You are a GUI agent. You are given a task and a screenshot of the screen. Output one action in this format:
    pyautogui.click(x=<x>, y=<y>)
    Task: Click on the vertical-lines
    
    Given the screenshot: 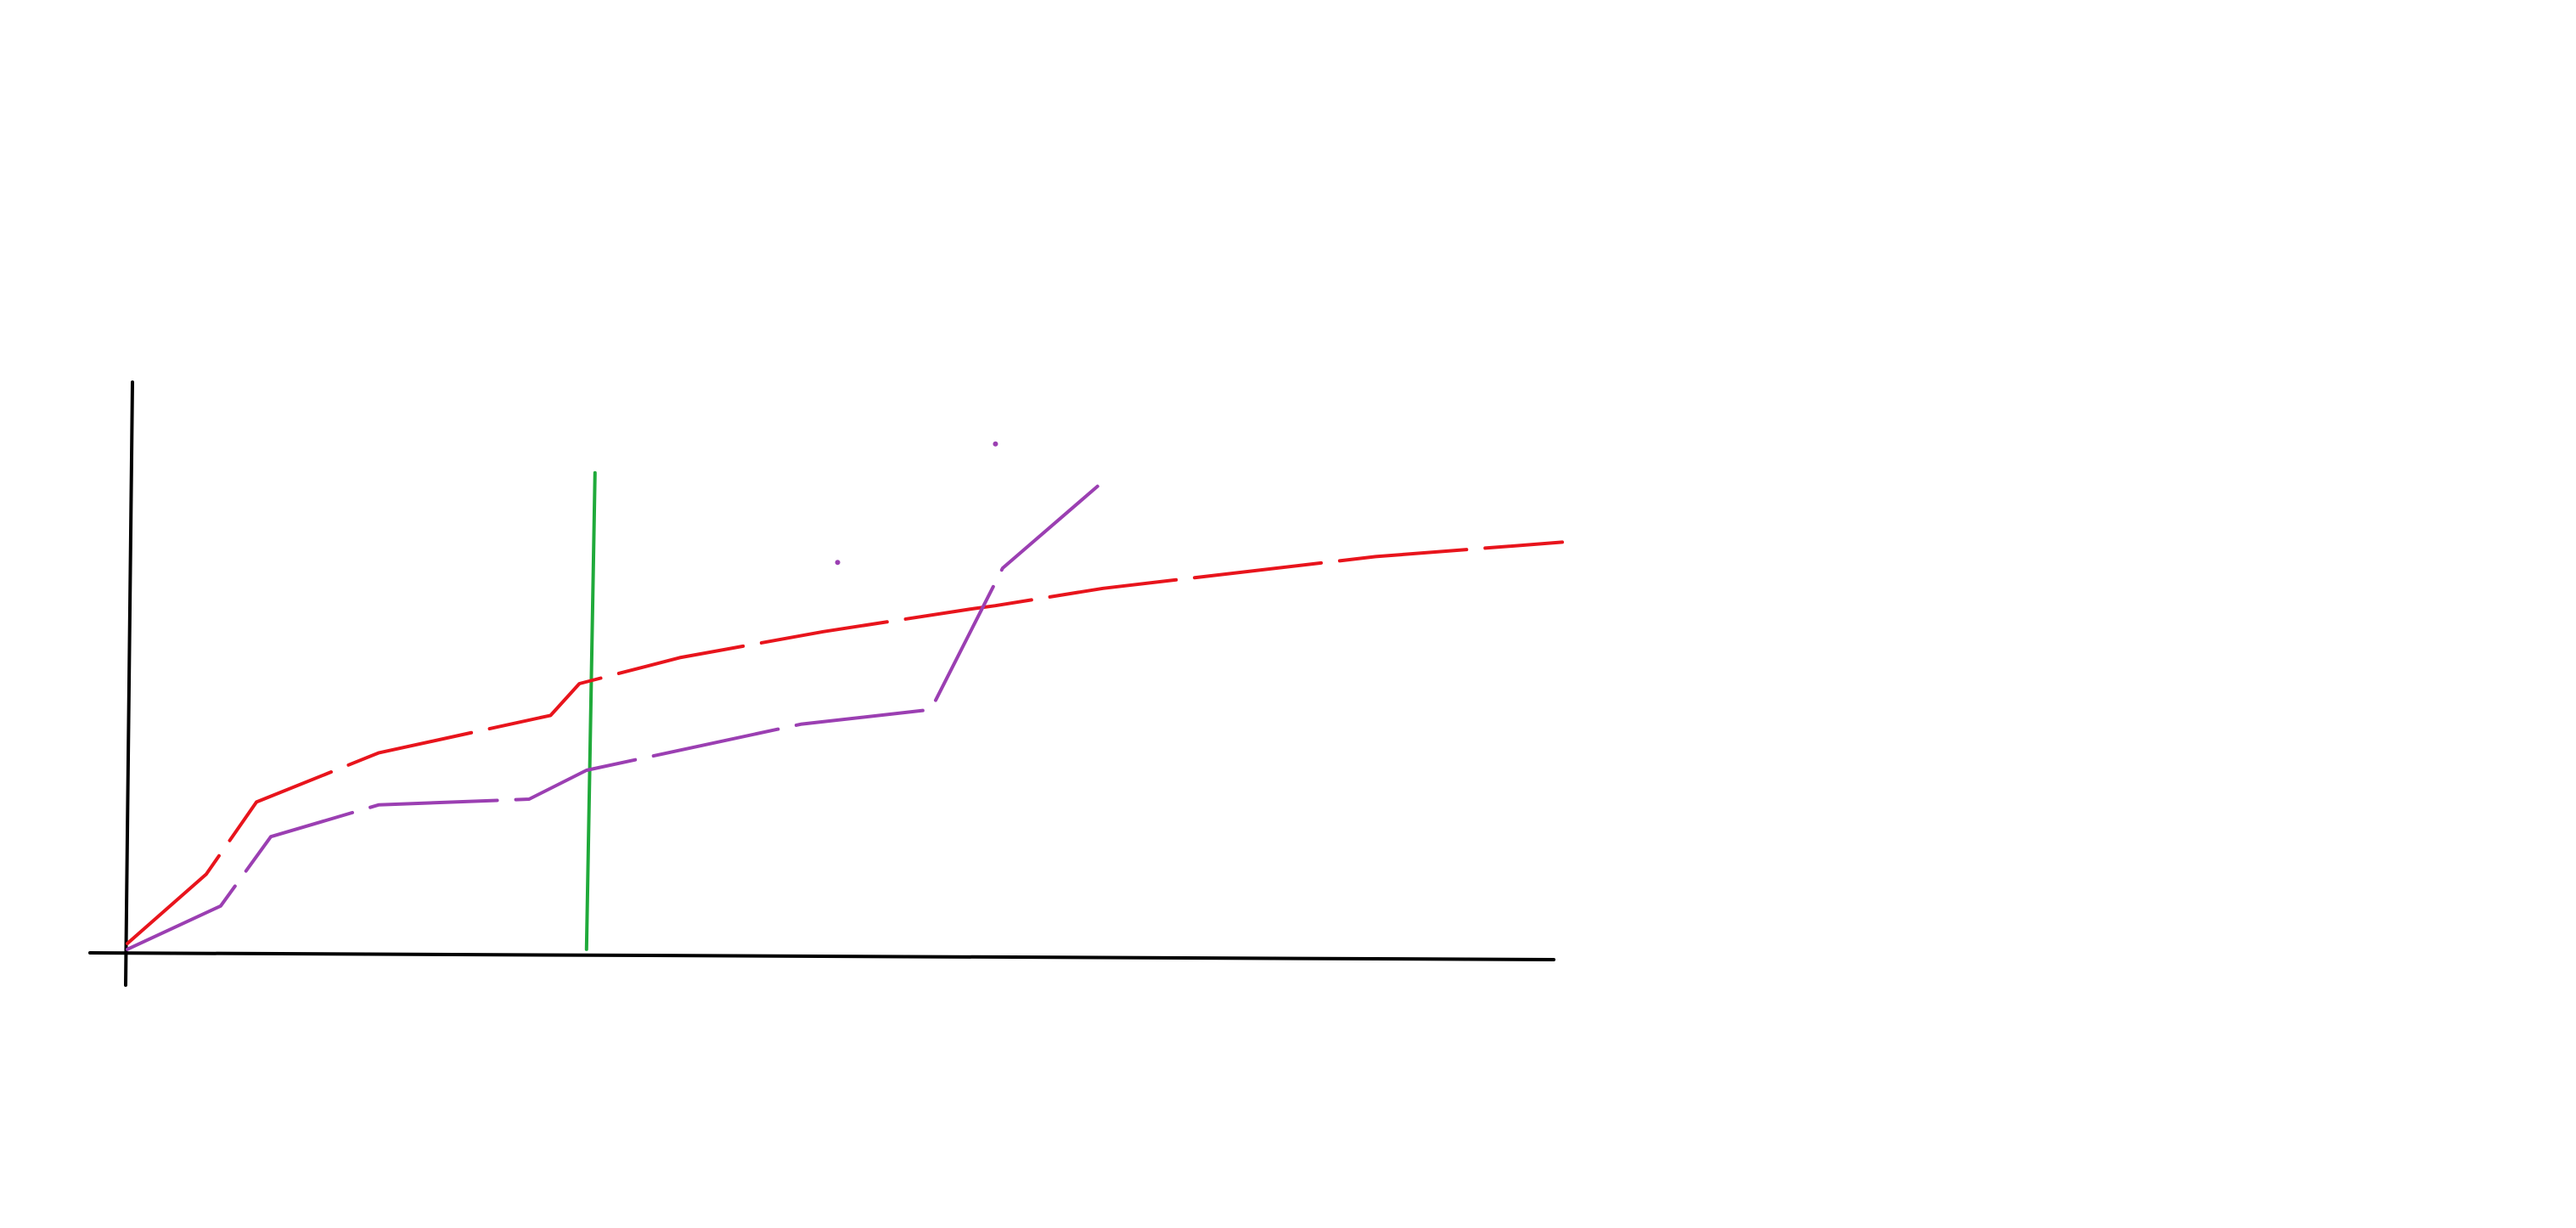 What is the action you would take?
    pyautogui.click(x=590, y=710)
    